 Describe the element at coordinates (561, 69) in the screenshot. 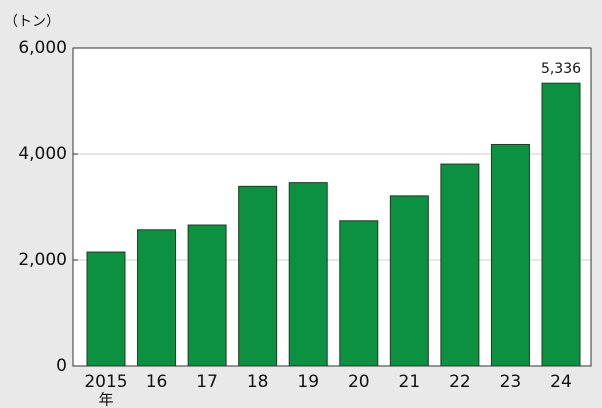

I see `data-label: 5,336` at that location.